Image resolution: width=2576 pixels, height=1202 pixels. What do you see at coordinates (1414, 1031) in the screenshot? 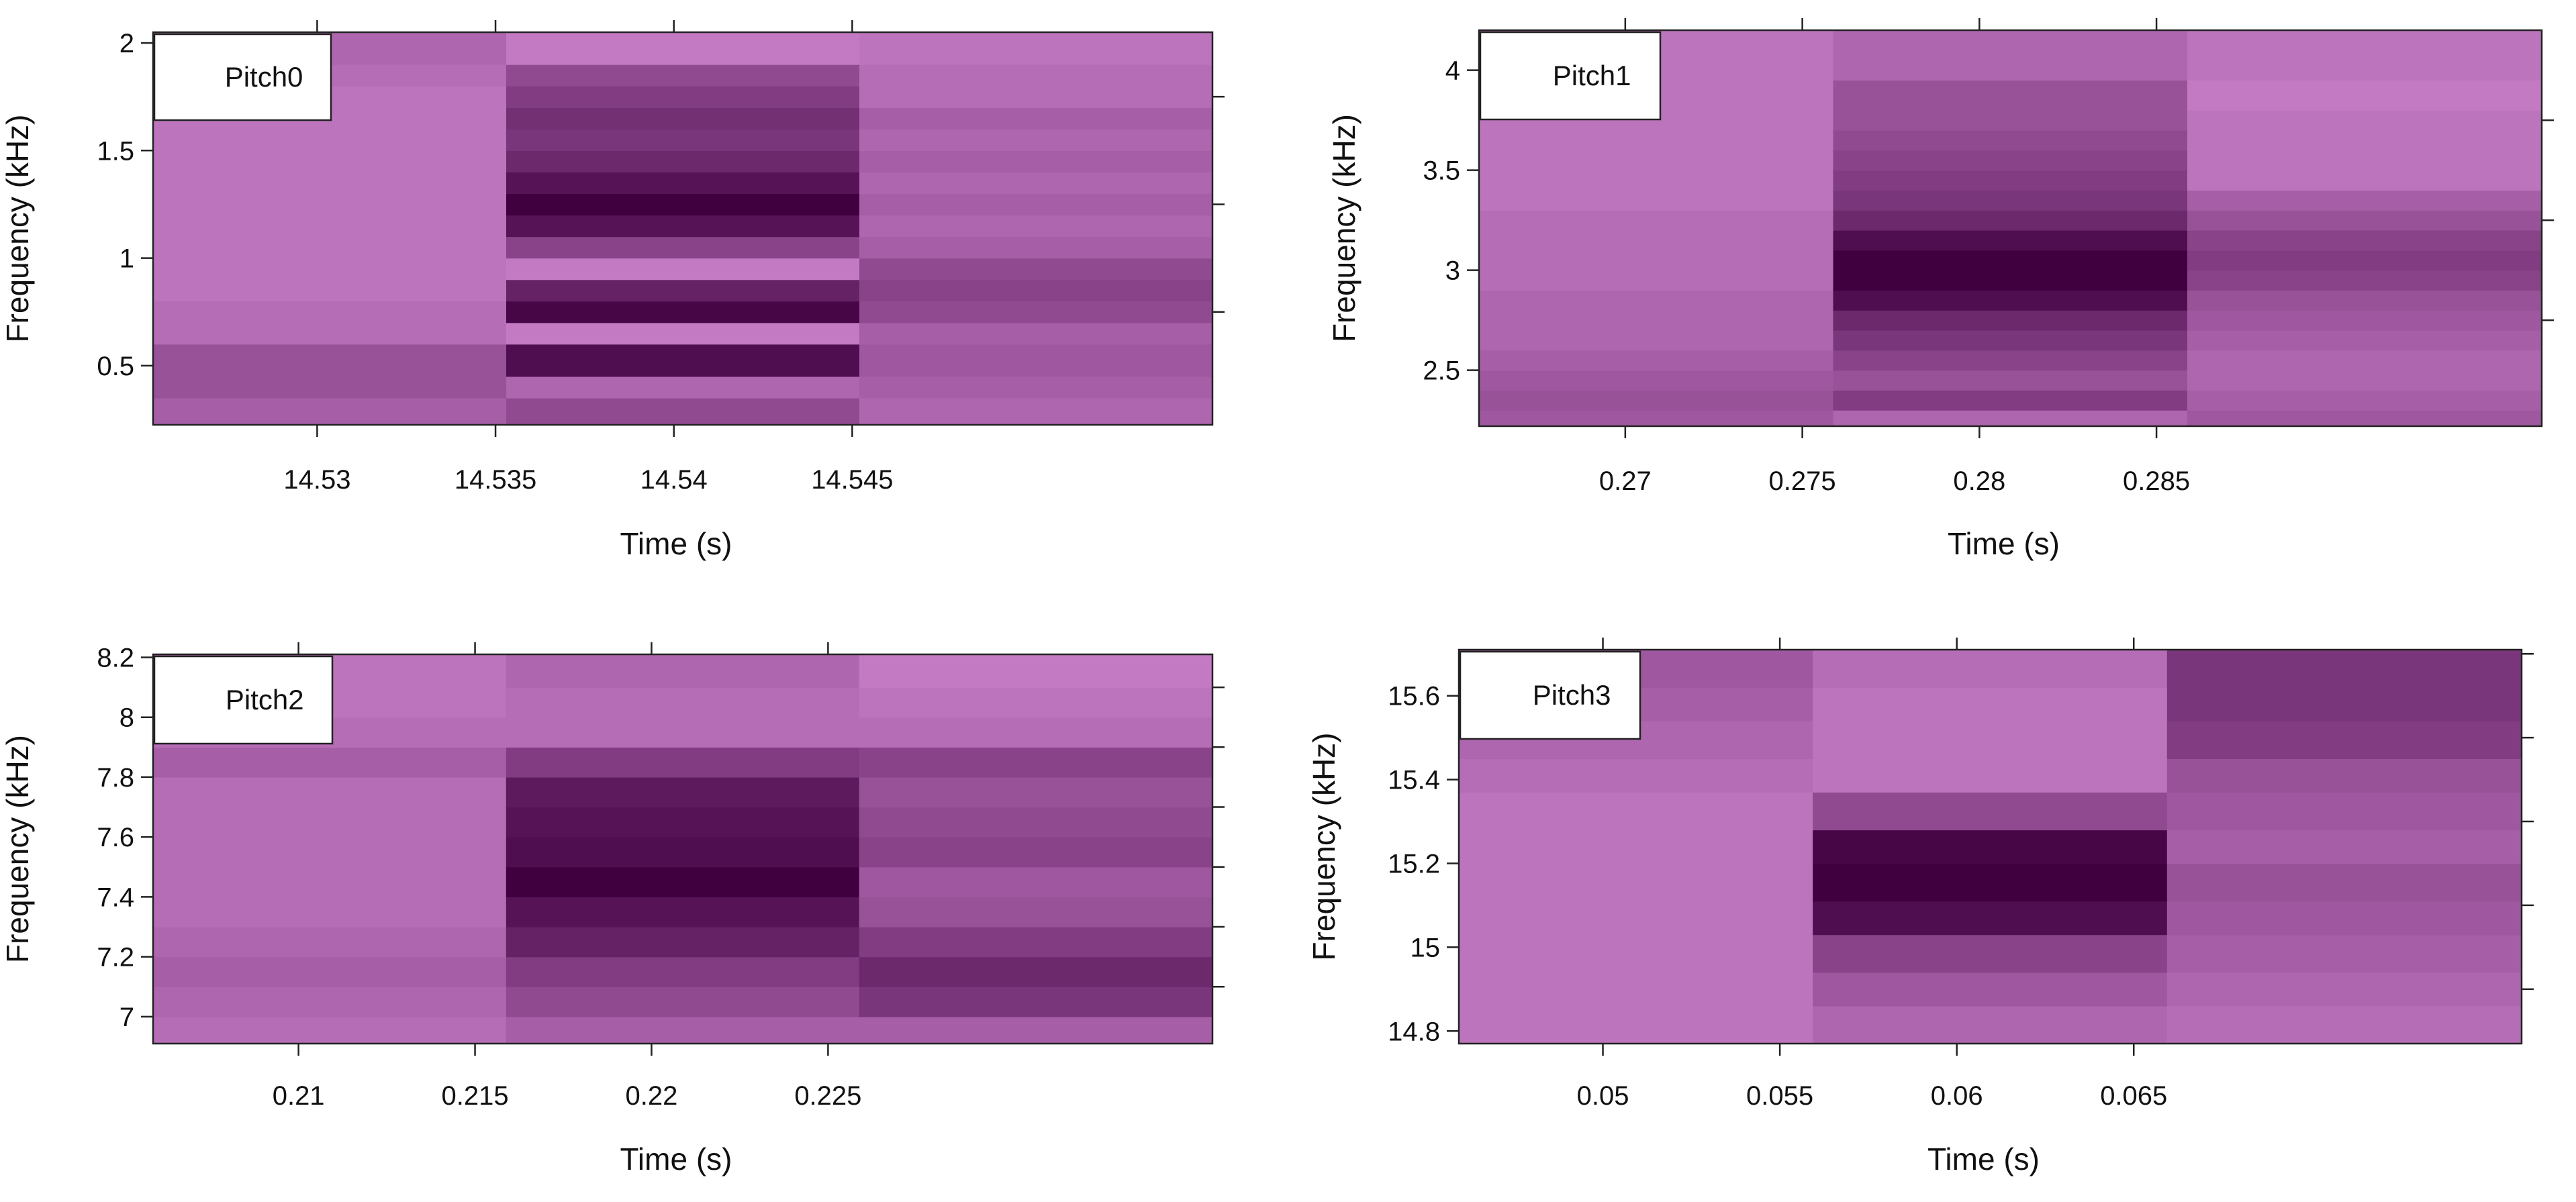
I see `y-tick-label: 14.8` at bounding box center [1414, 1031].